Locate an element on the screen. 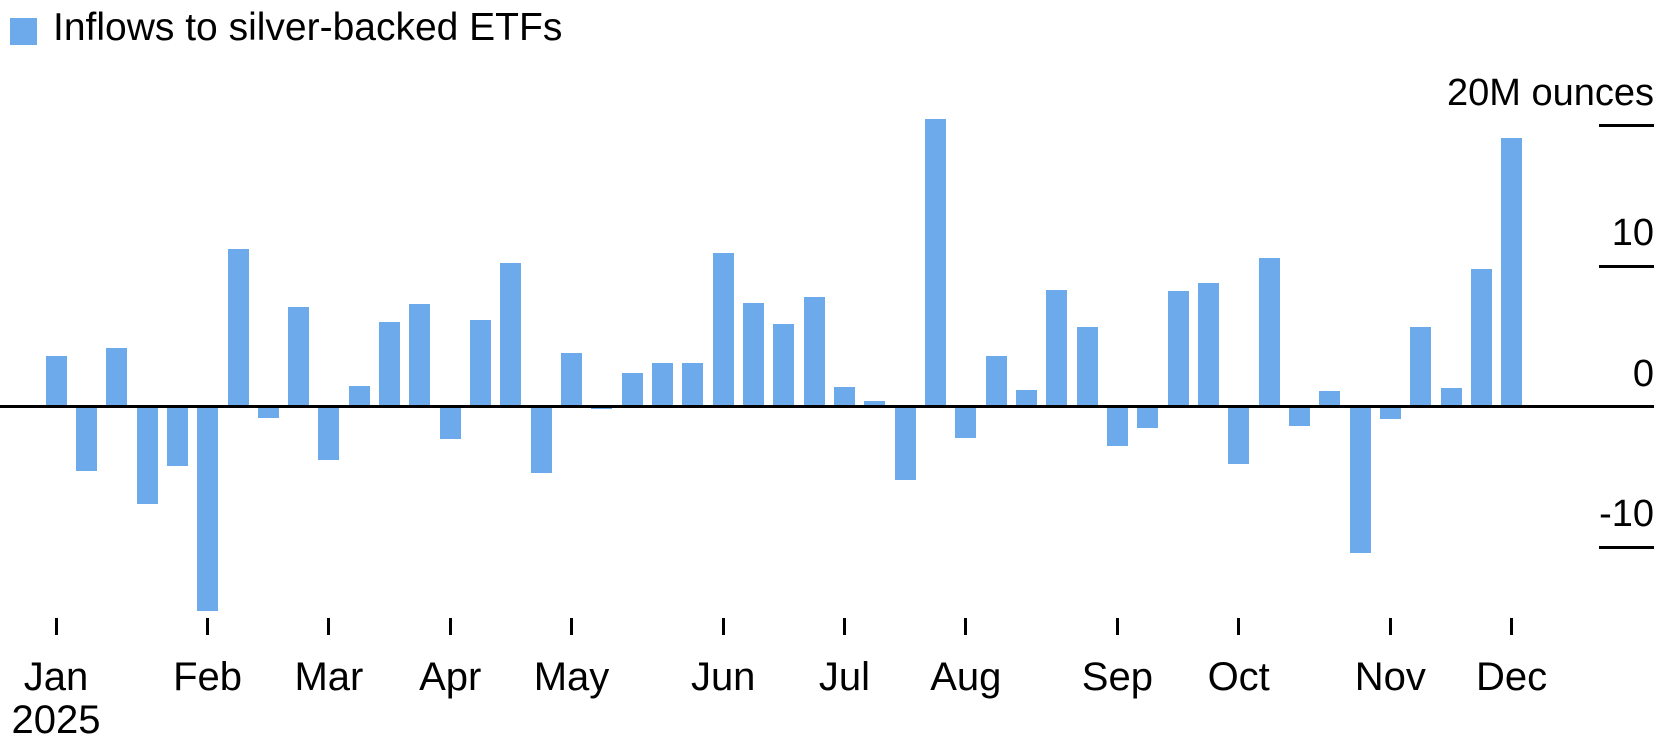 This screenshot has height=744, width=1670. x-axis-label-feb: Feb is located at coordinates (208, 677).